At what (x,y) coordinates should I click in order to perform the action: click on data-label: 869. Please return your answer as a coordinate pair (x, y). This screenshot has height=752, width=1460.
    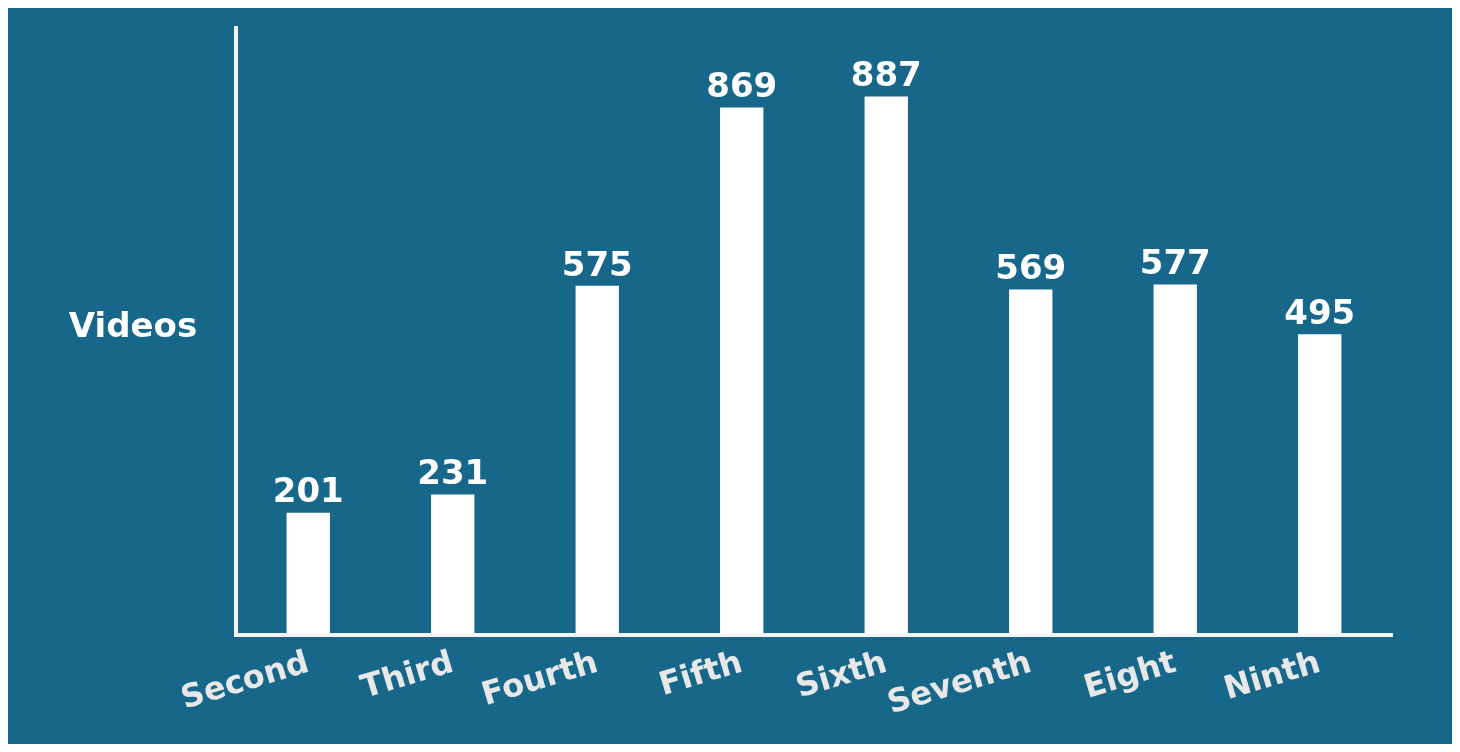
    Looking at the image, I should click on (742, 85).